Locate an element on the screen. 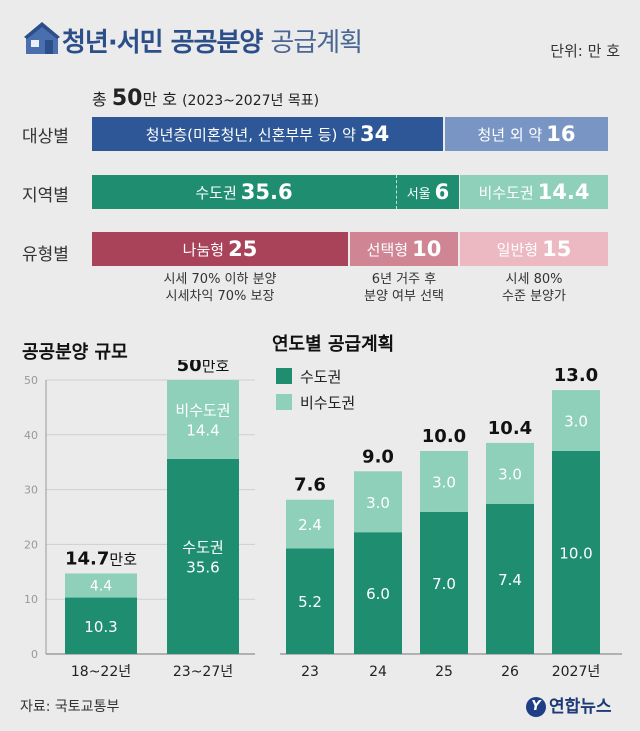  segment-choice: 선택형 10 is located at coordinates (404, 249).